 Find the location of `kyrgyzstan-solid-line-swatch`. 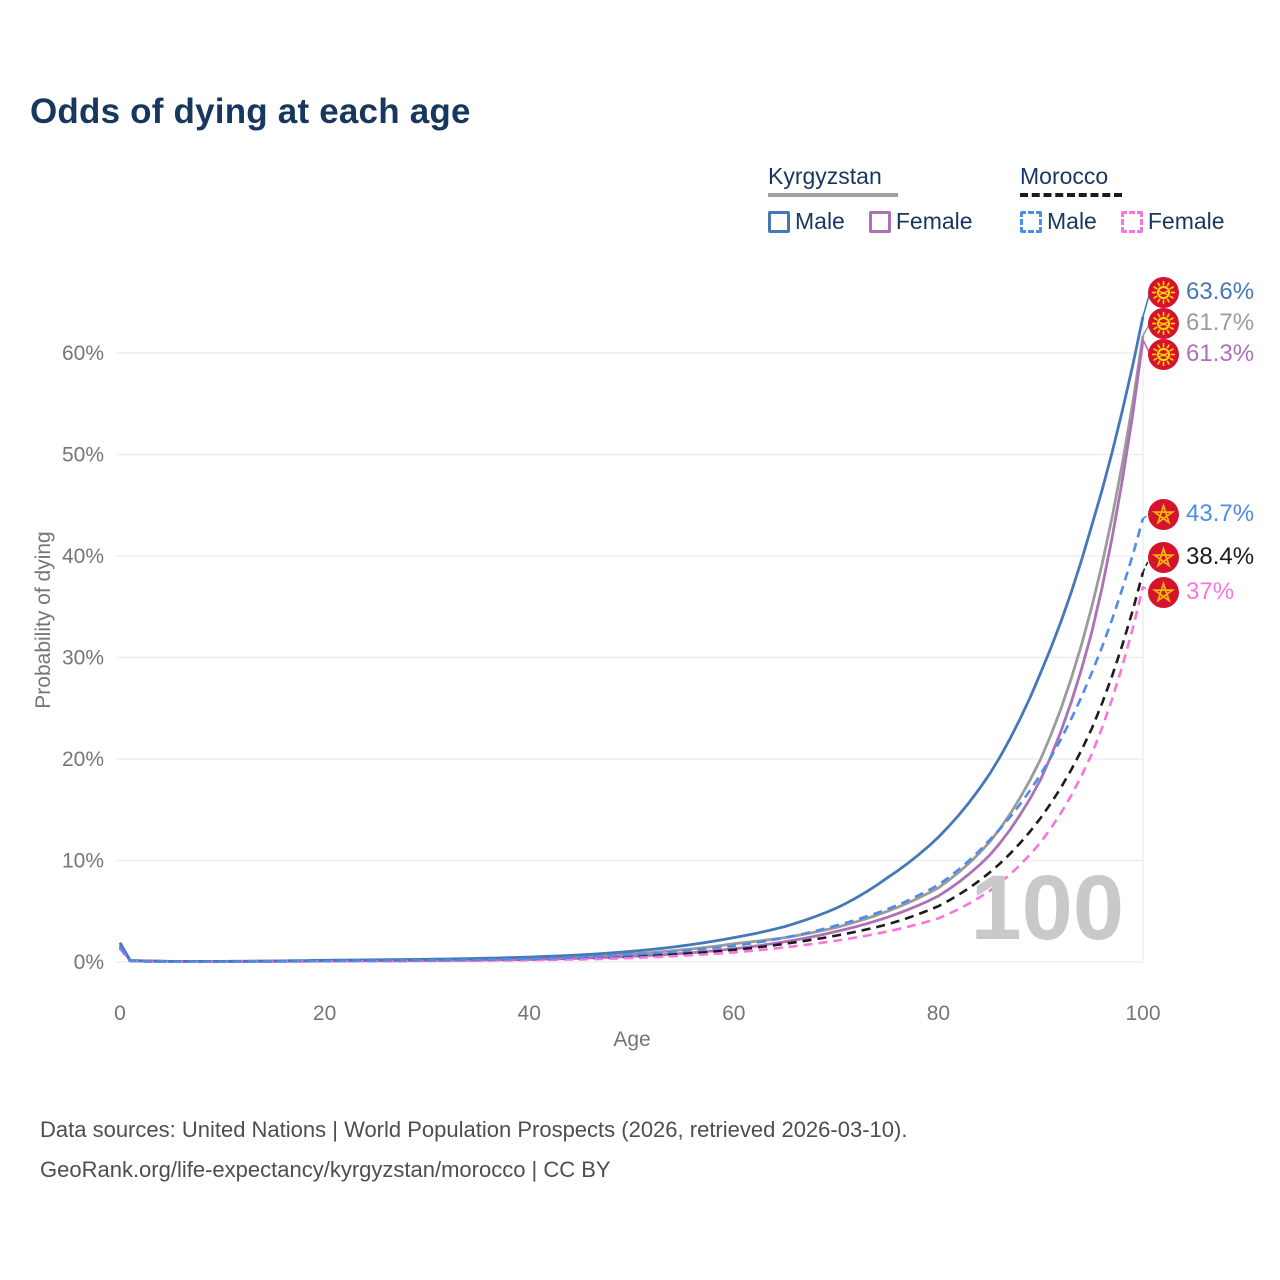

kyrgyzstan-solid-line-swatch is located at coordinates (833, 195).